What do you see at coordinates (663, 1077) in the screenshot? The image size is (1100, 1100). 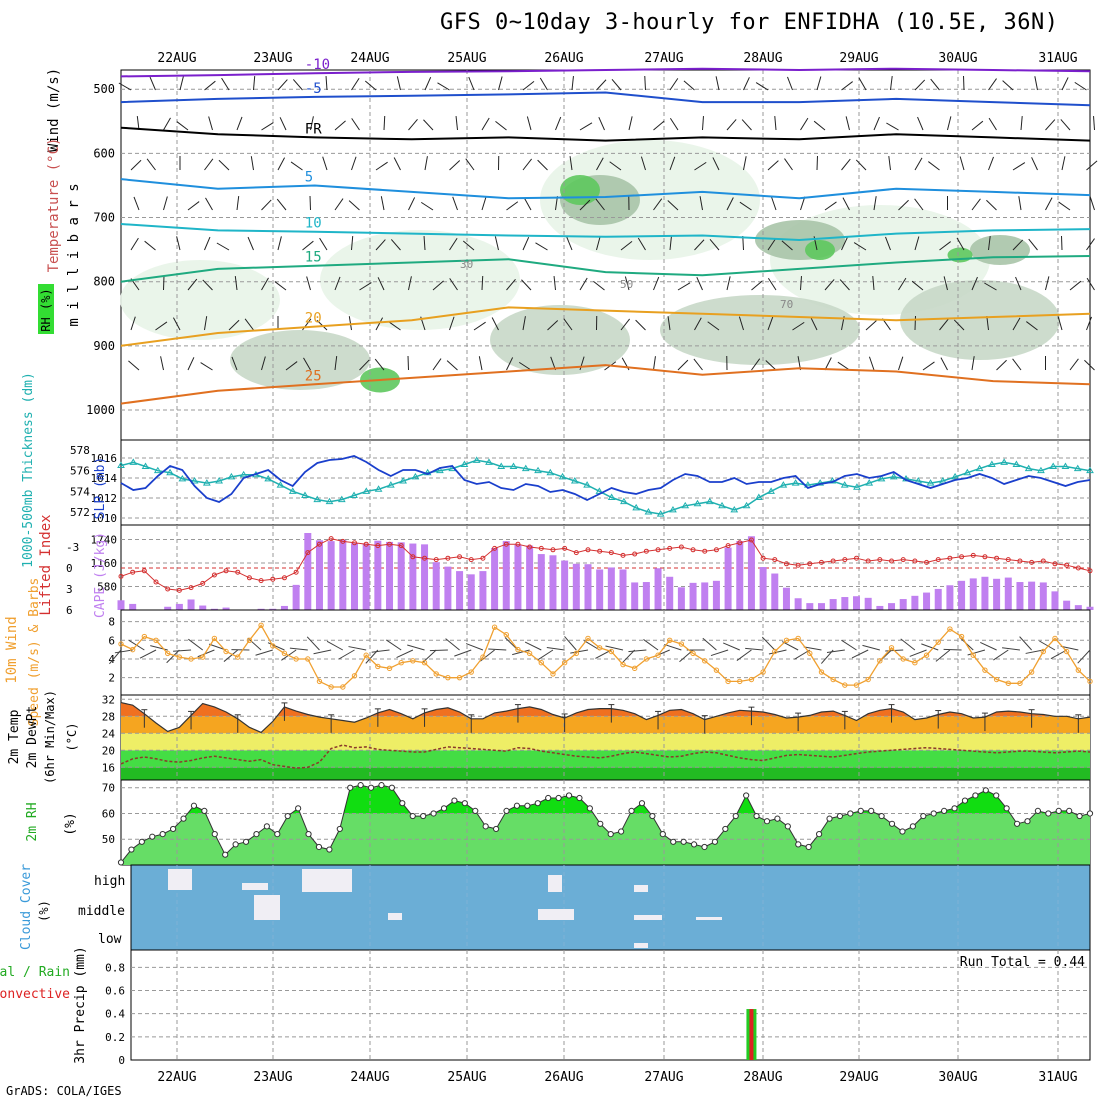 I see `date-label-bottom: 27AUG` at bounding box center [663, 1077].